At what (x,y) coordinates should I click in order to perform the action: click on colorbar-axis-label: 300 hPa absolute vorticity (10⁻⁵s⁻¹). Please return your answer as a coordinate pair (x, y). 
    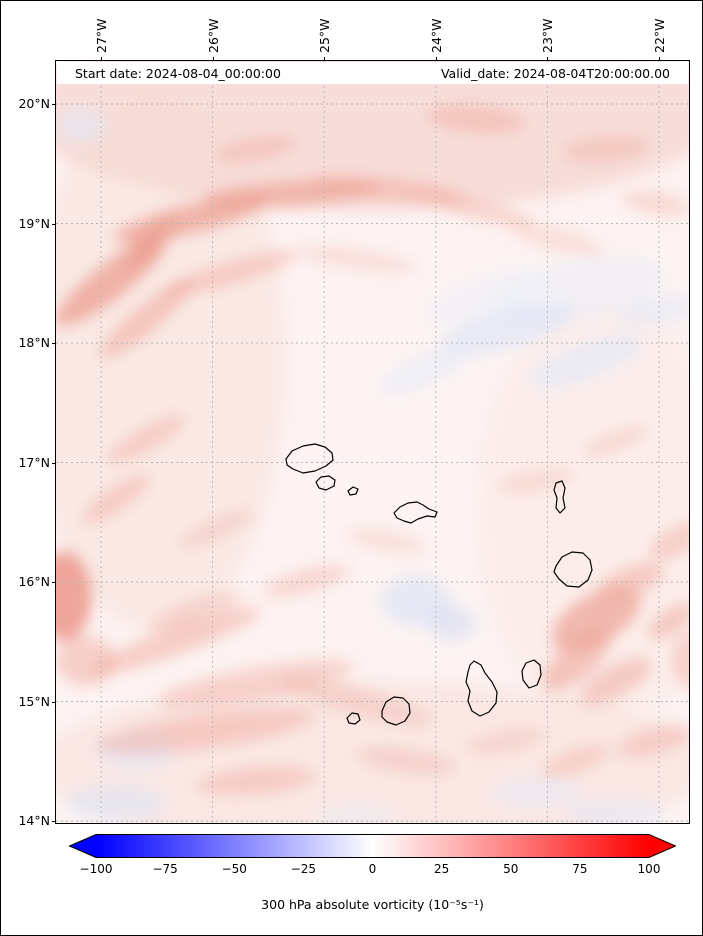
    Looking at the image, I should click on (372, 904).